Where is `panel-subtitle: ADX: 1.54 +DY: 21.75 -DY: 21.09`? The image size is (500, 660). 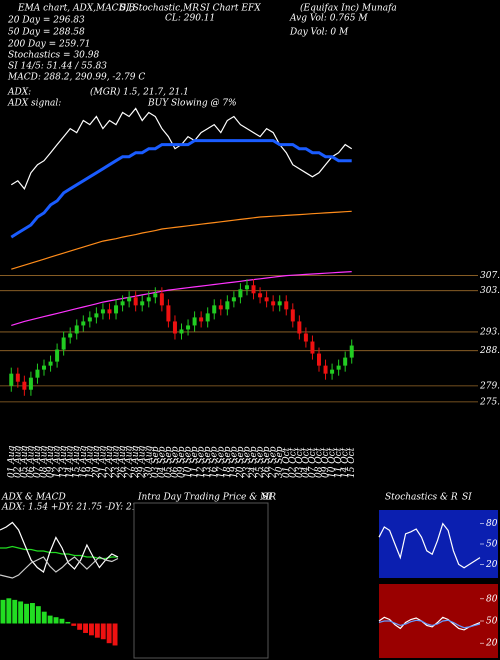
panel-subtitle: ADX: 1.54 +DY: 21.75 -DY: 21.09 is located at coordinates (76, 508).